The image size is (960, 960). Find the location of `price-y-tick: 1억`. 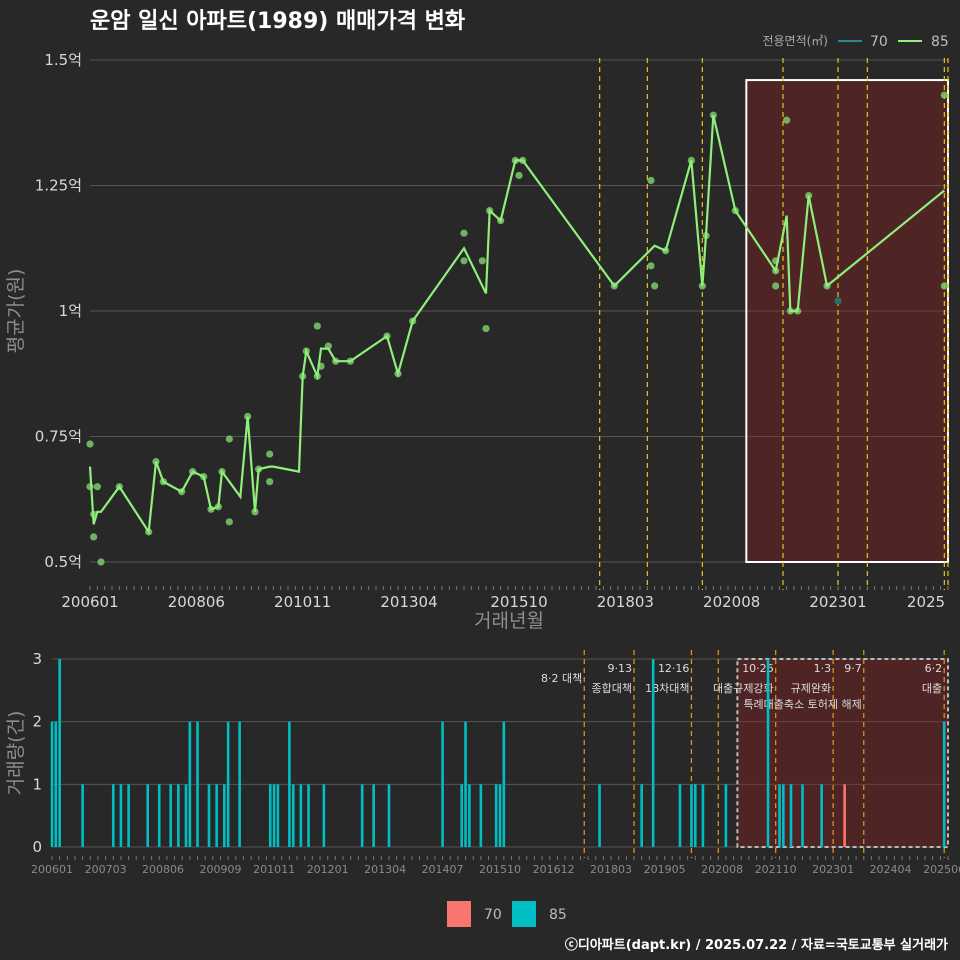

price-y-tick: 1억 is located at coordinates (70, 311).